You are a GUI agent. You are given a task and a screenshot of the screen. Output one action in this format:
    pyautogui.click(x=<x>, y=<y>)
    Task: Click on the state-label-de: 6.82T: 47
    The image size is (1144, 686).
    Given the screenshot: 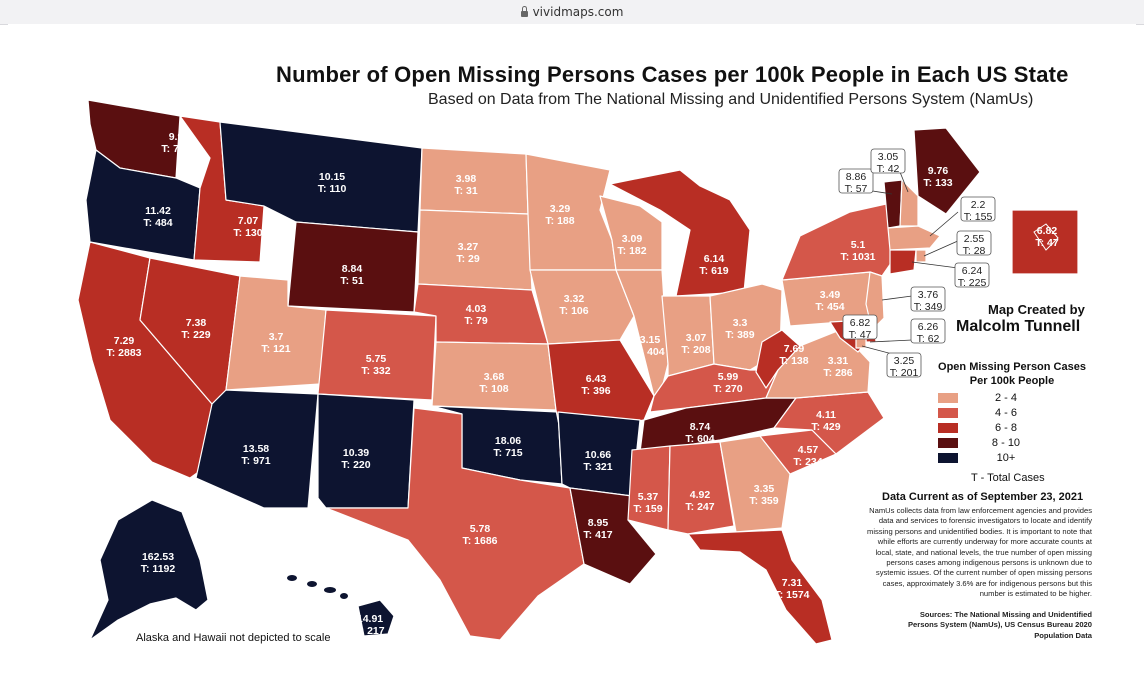 What is the action you would take?
    pyautogui.click(x=860, y=327)
    